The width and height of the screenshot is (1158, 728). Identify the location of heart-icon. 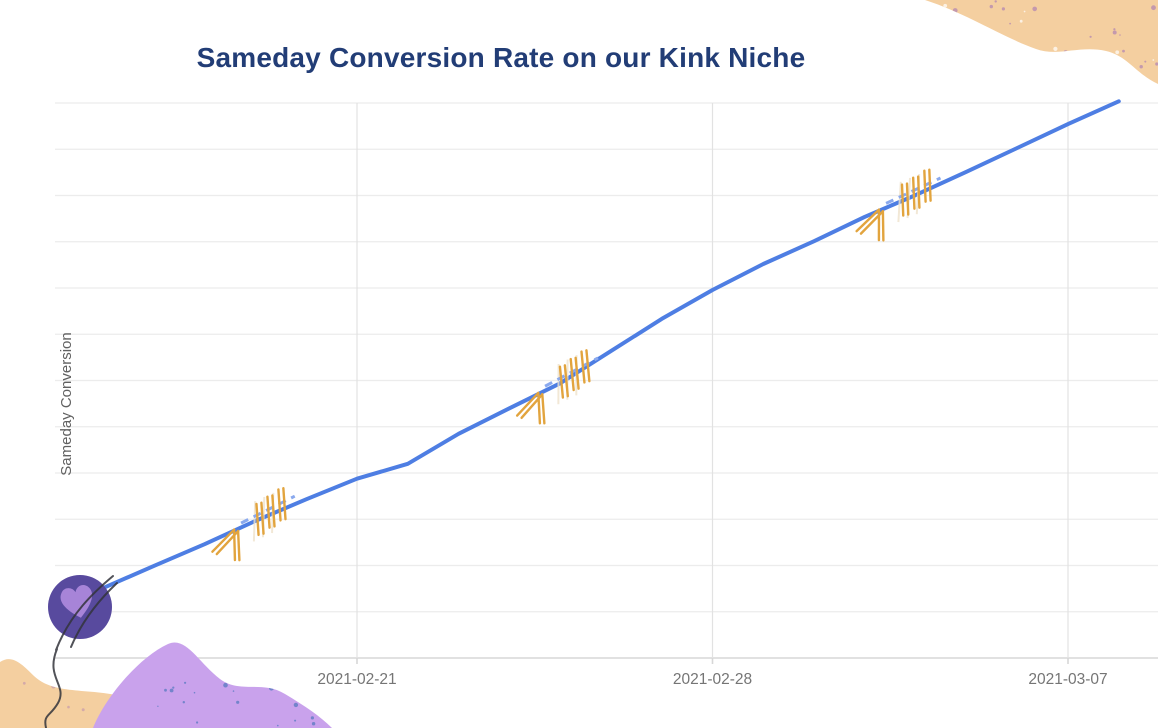
(76, 601).